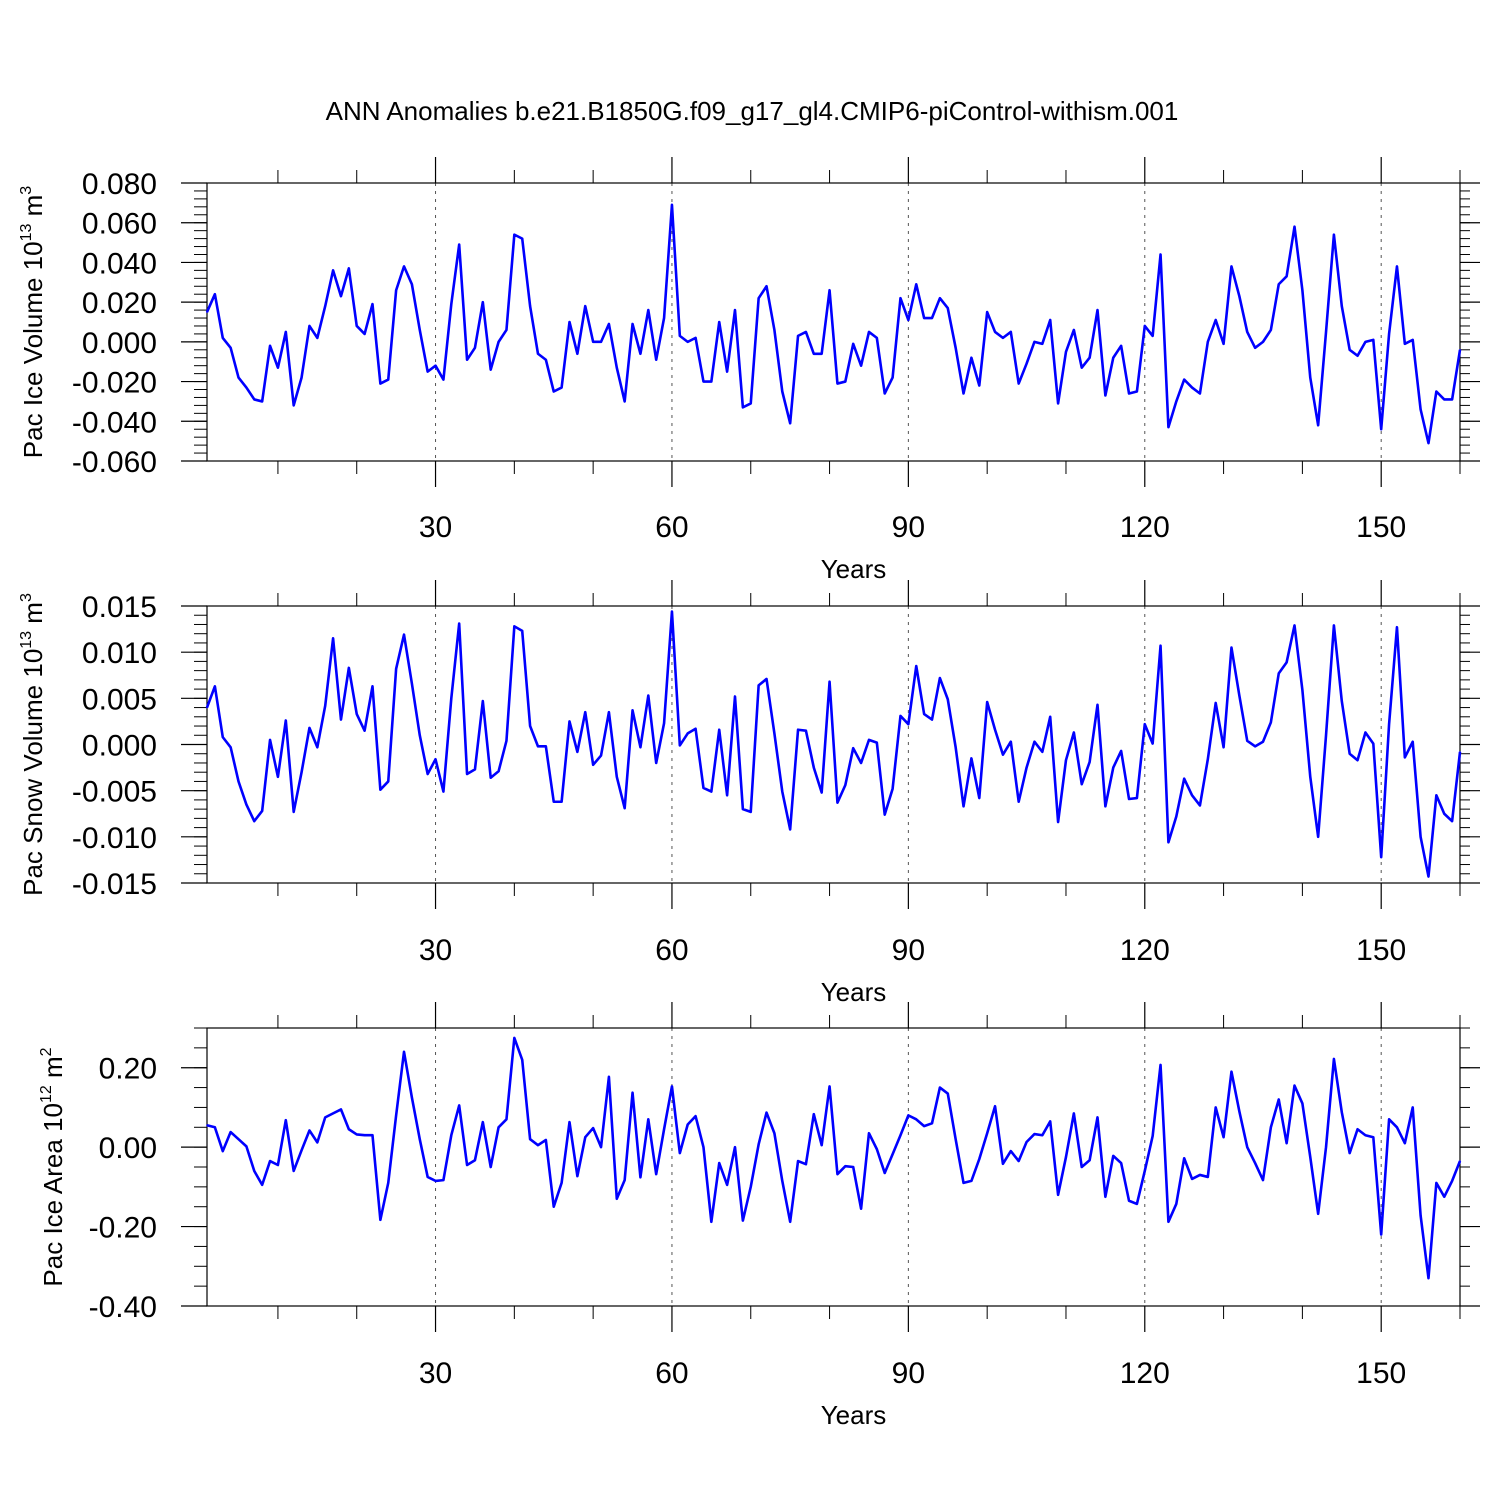 The height and width of the screenshot is (1505, 1500). Describe the element at coordinates (46, 1051) in the screenshot. I see `y-axis-title-superscript: 2` at that location.